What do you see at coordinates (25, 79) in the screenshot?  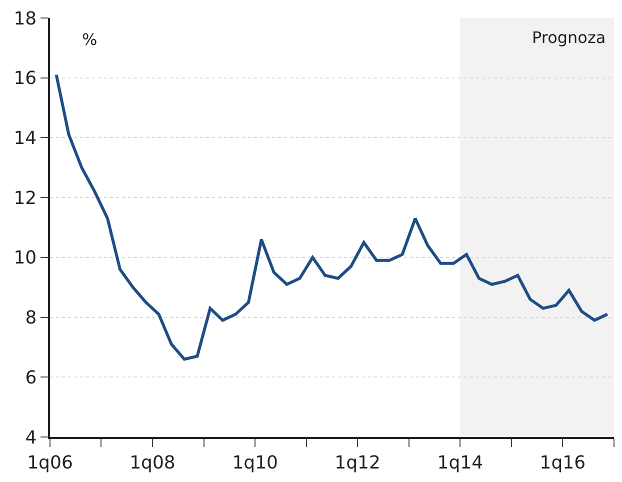 I see `y-tick-label: 16` at bounding box center [25, 79].